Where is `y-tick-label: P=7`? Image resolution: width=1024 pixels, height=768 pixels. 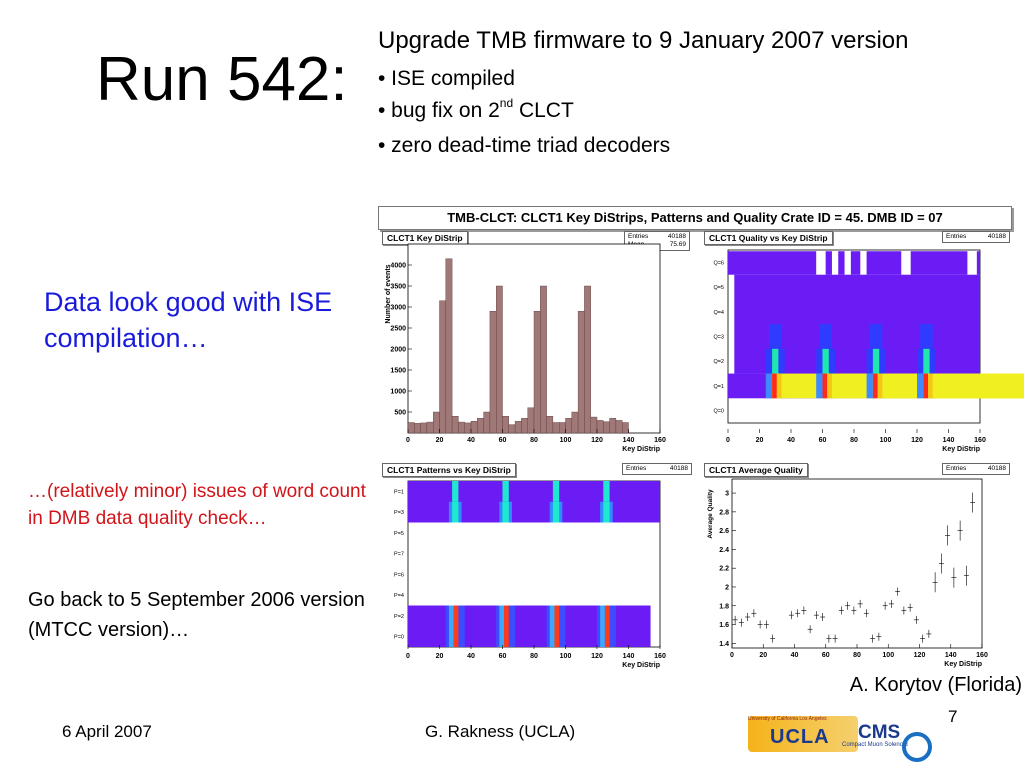
y-tick-label: P=7 is located at coordinates (399, 555).